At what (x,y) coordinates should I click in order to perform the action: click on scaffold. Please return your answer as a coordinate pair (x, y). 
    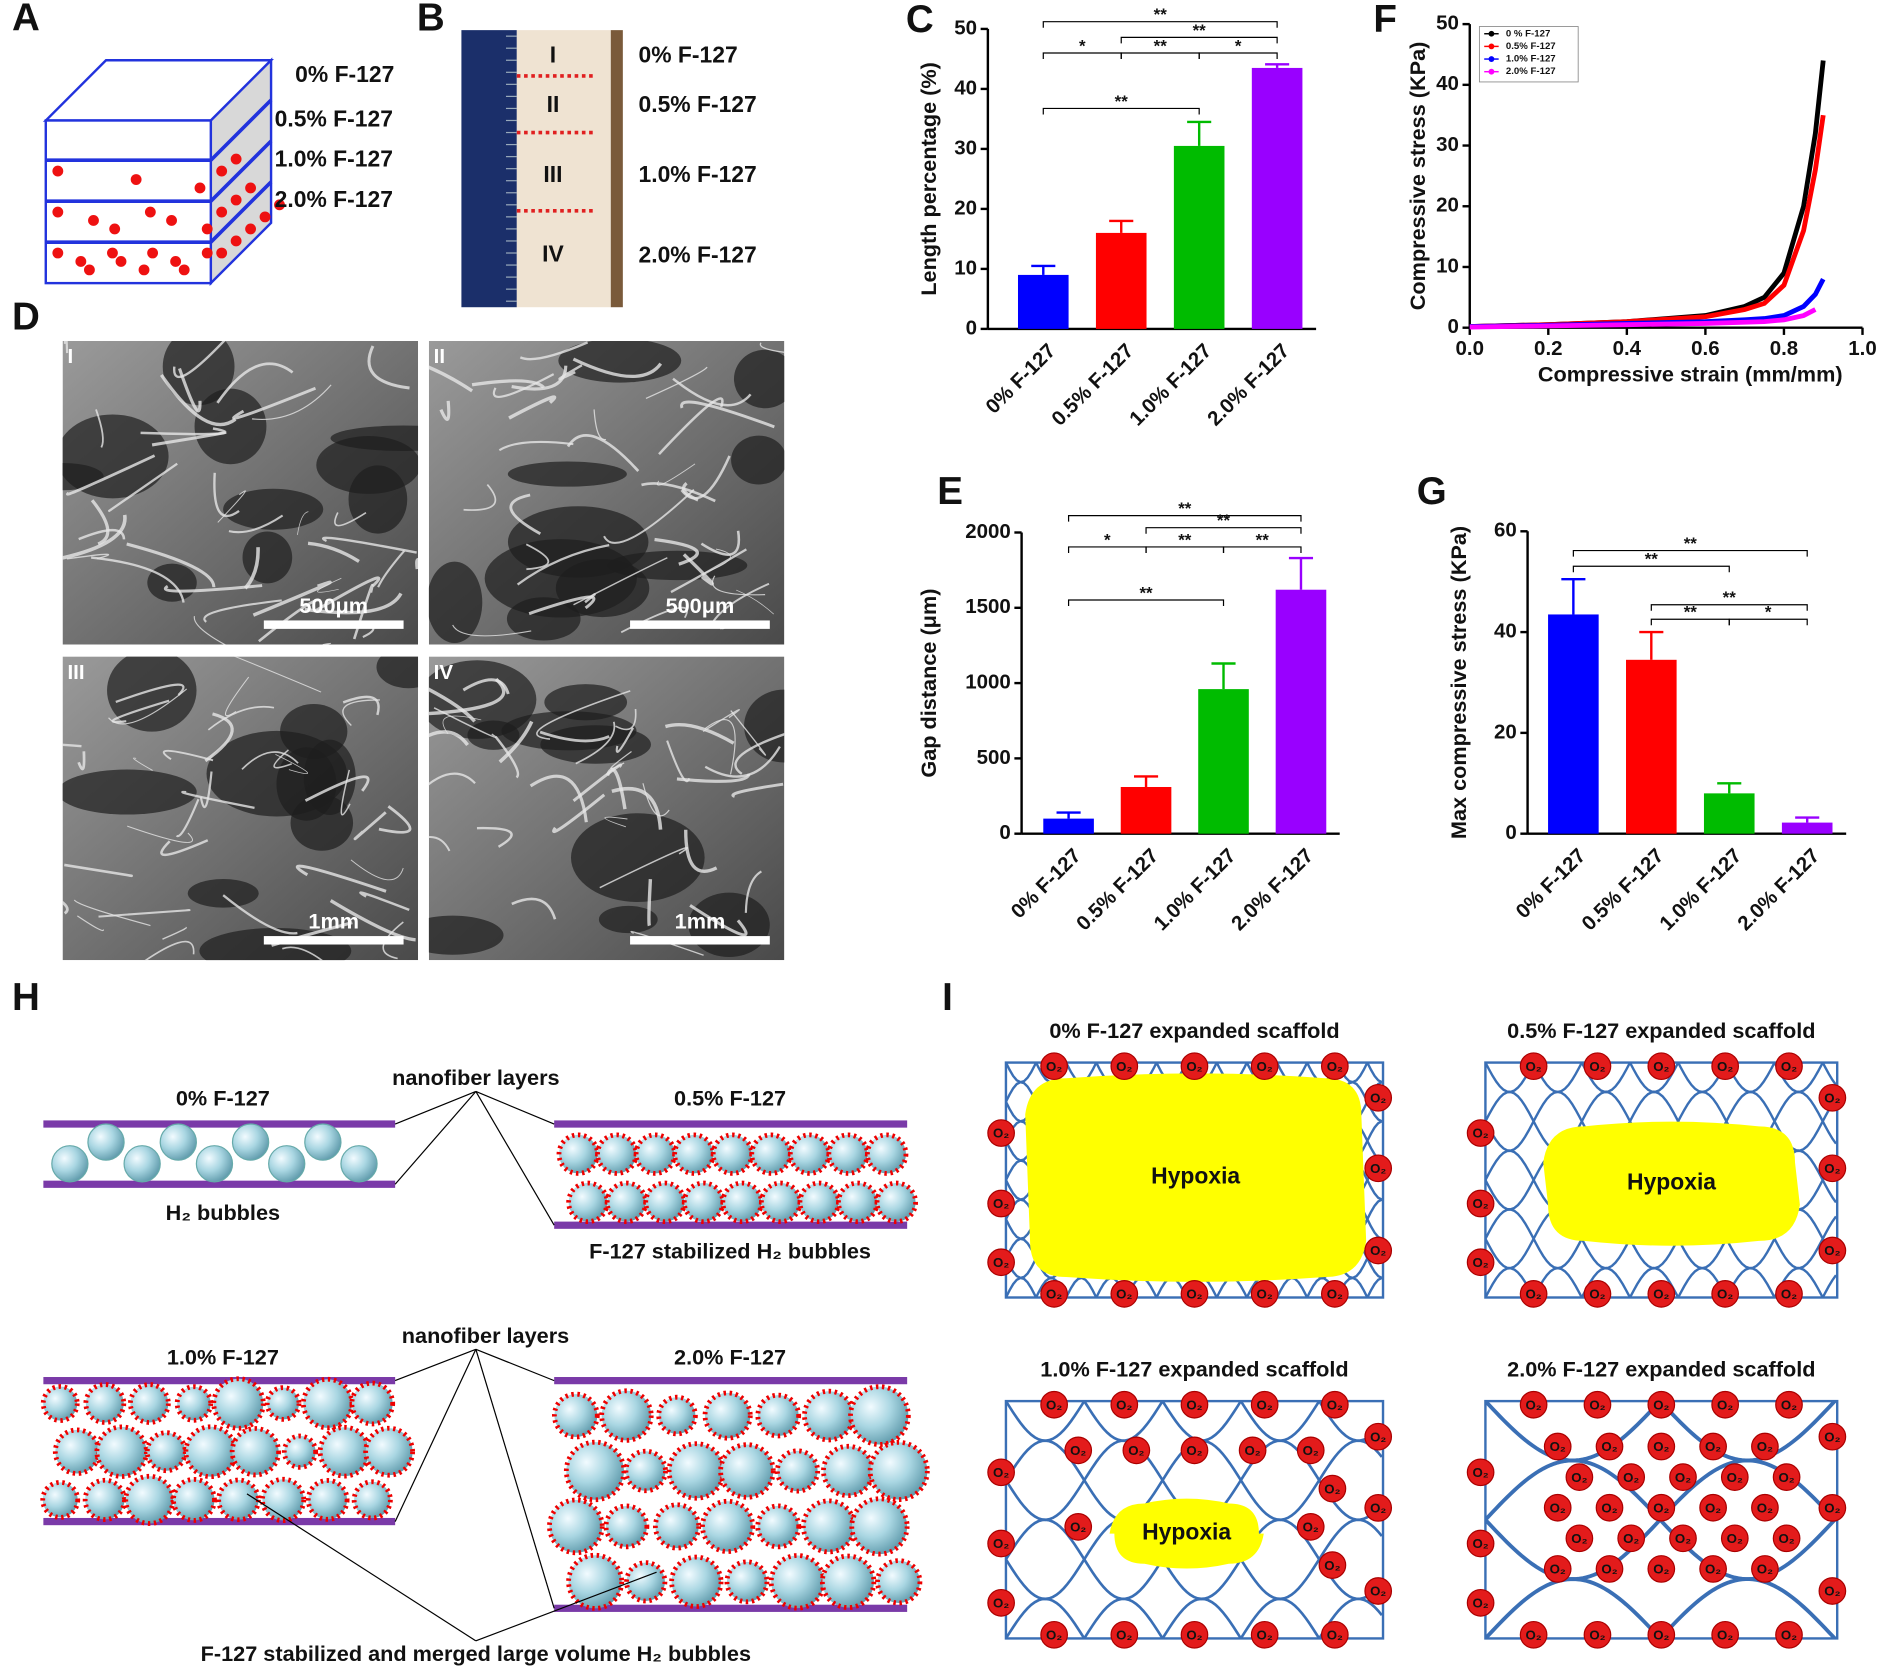
    Looking at the image, I should click on (563, 169).